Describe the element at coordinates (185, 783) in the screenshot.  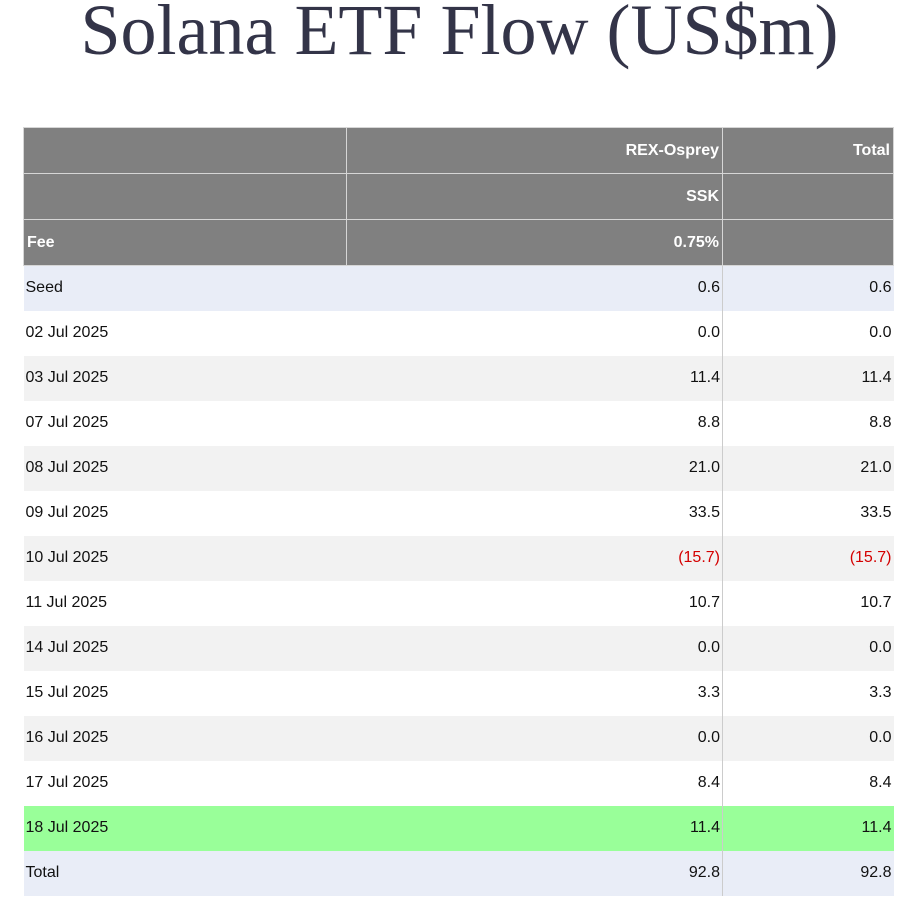
I see `row-date: 17 Jul 2025` at that location.